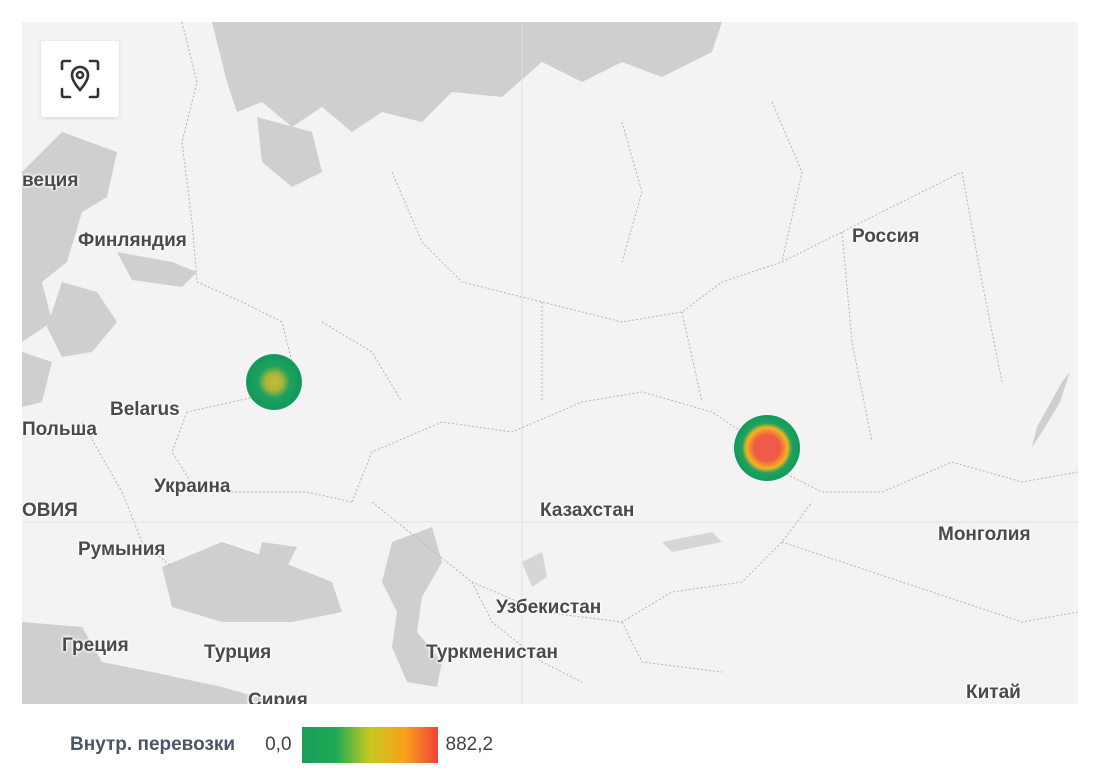 This screenshot has width=1110, height=783. Describe the element at coordinates (492, 652) in the screenshot. I see `country-label-turkmenistan: Туркменистан` at that location.